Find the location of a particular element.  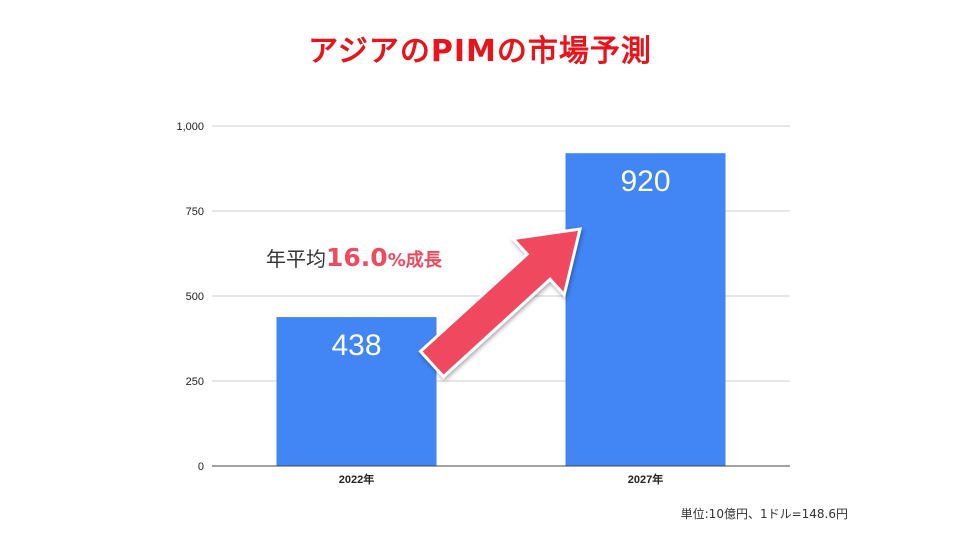

y-tick-label: 250 is located at coordinates (195, 382).